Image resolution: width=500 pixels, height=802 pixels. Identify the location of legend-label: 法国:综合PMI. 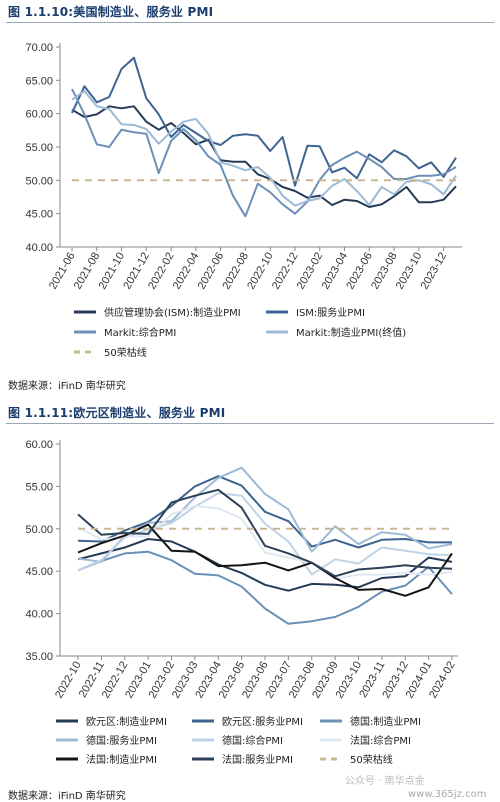
(380, 740).